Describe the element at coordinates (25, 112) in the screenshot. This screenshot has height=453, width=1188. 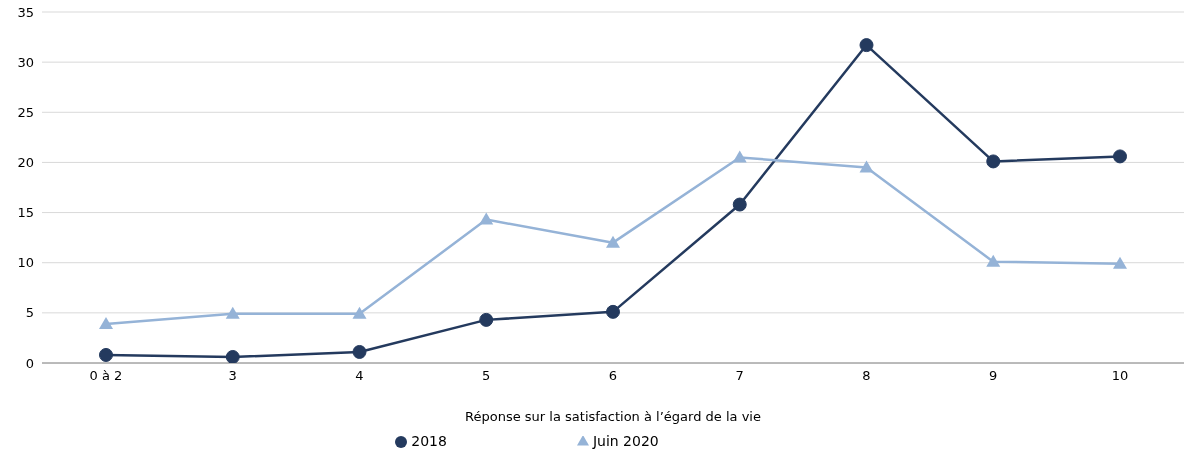
I see `y-tick-label: 25` at that location.